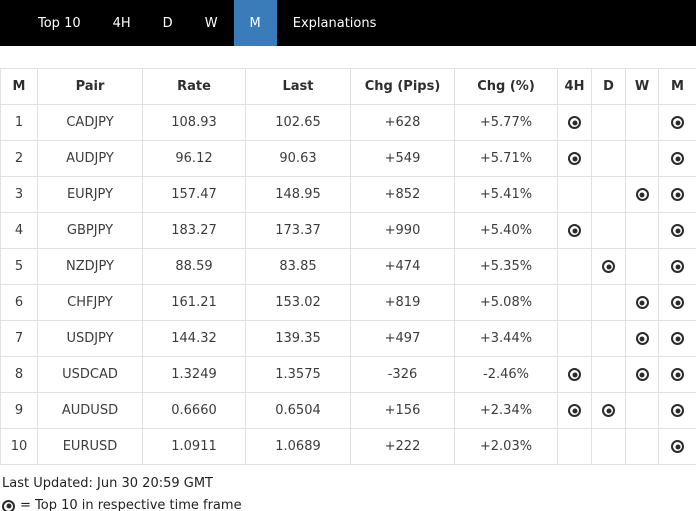 The height and width of the screenshot is (511, 696). What do you see at coordinates (108, 483) in the screenshot?
I see `last-updated-label: Last Updated: Jun 30 20:59 GMT` at bounding box center [108, 483].